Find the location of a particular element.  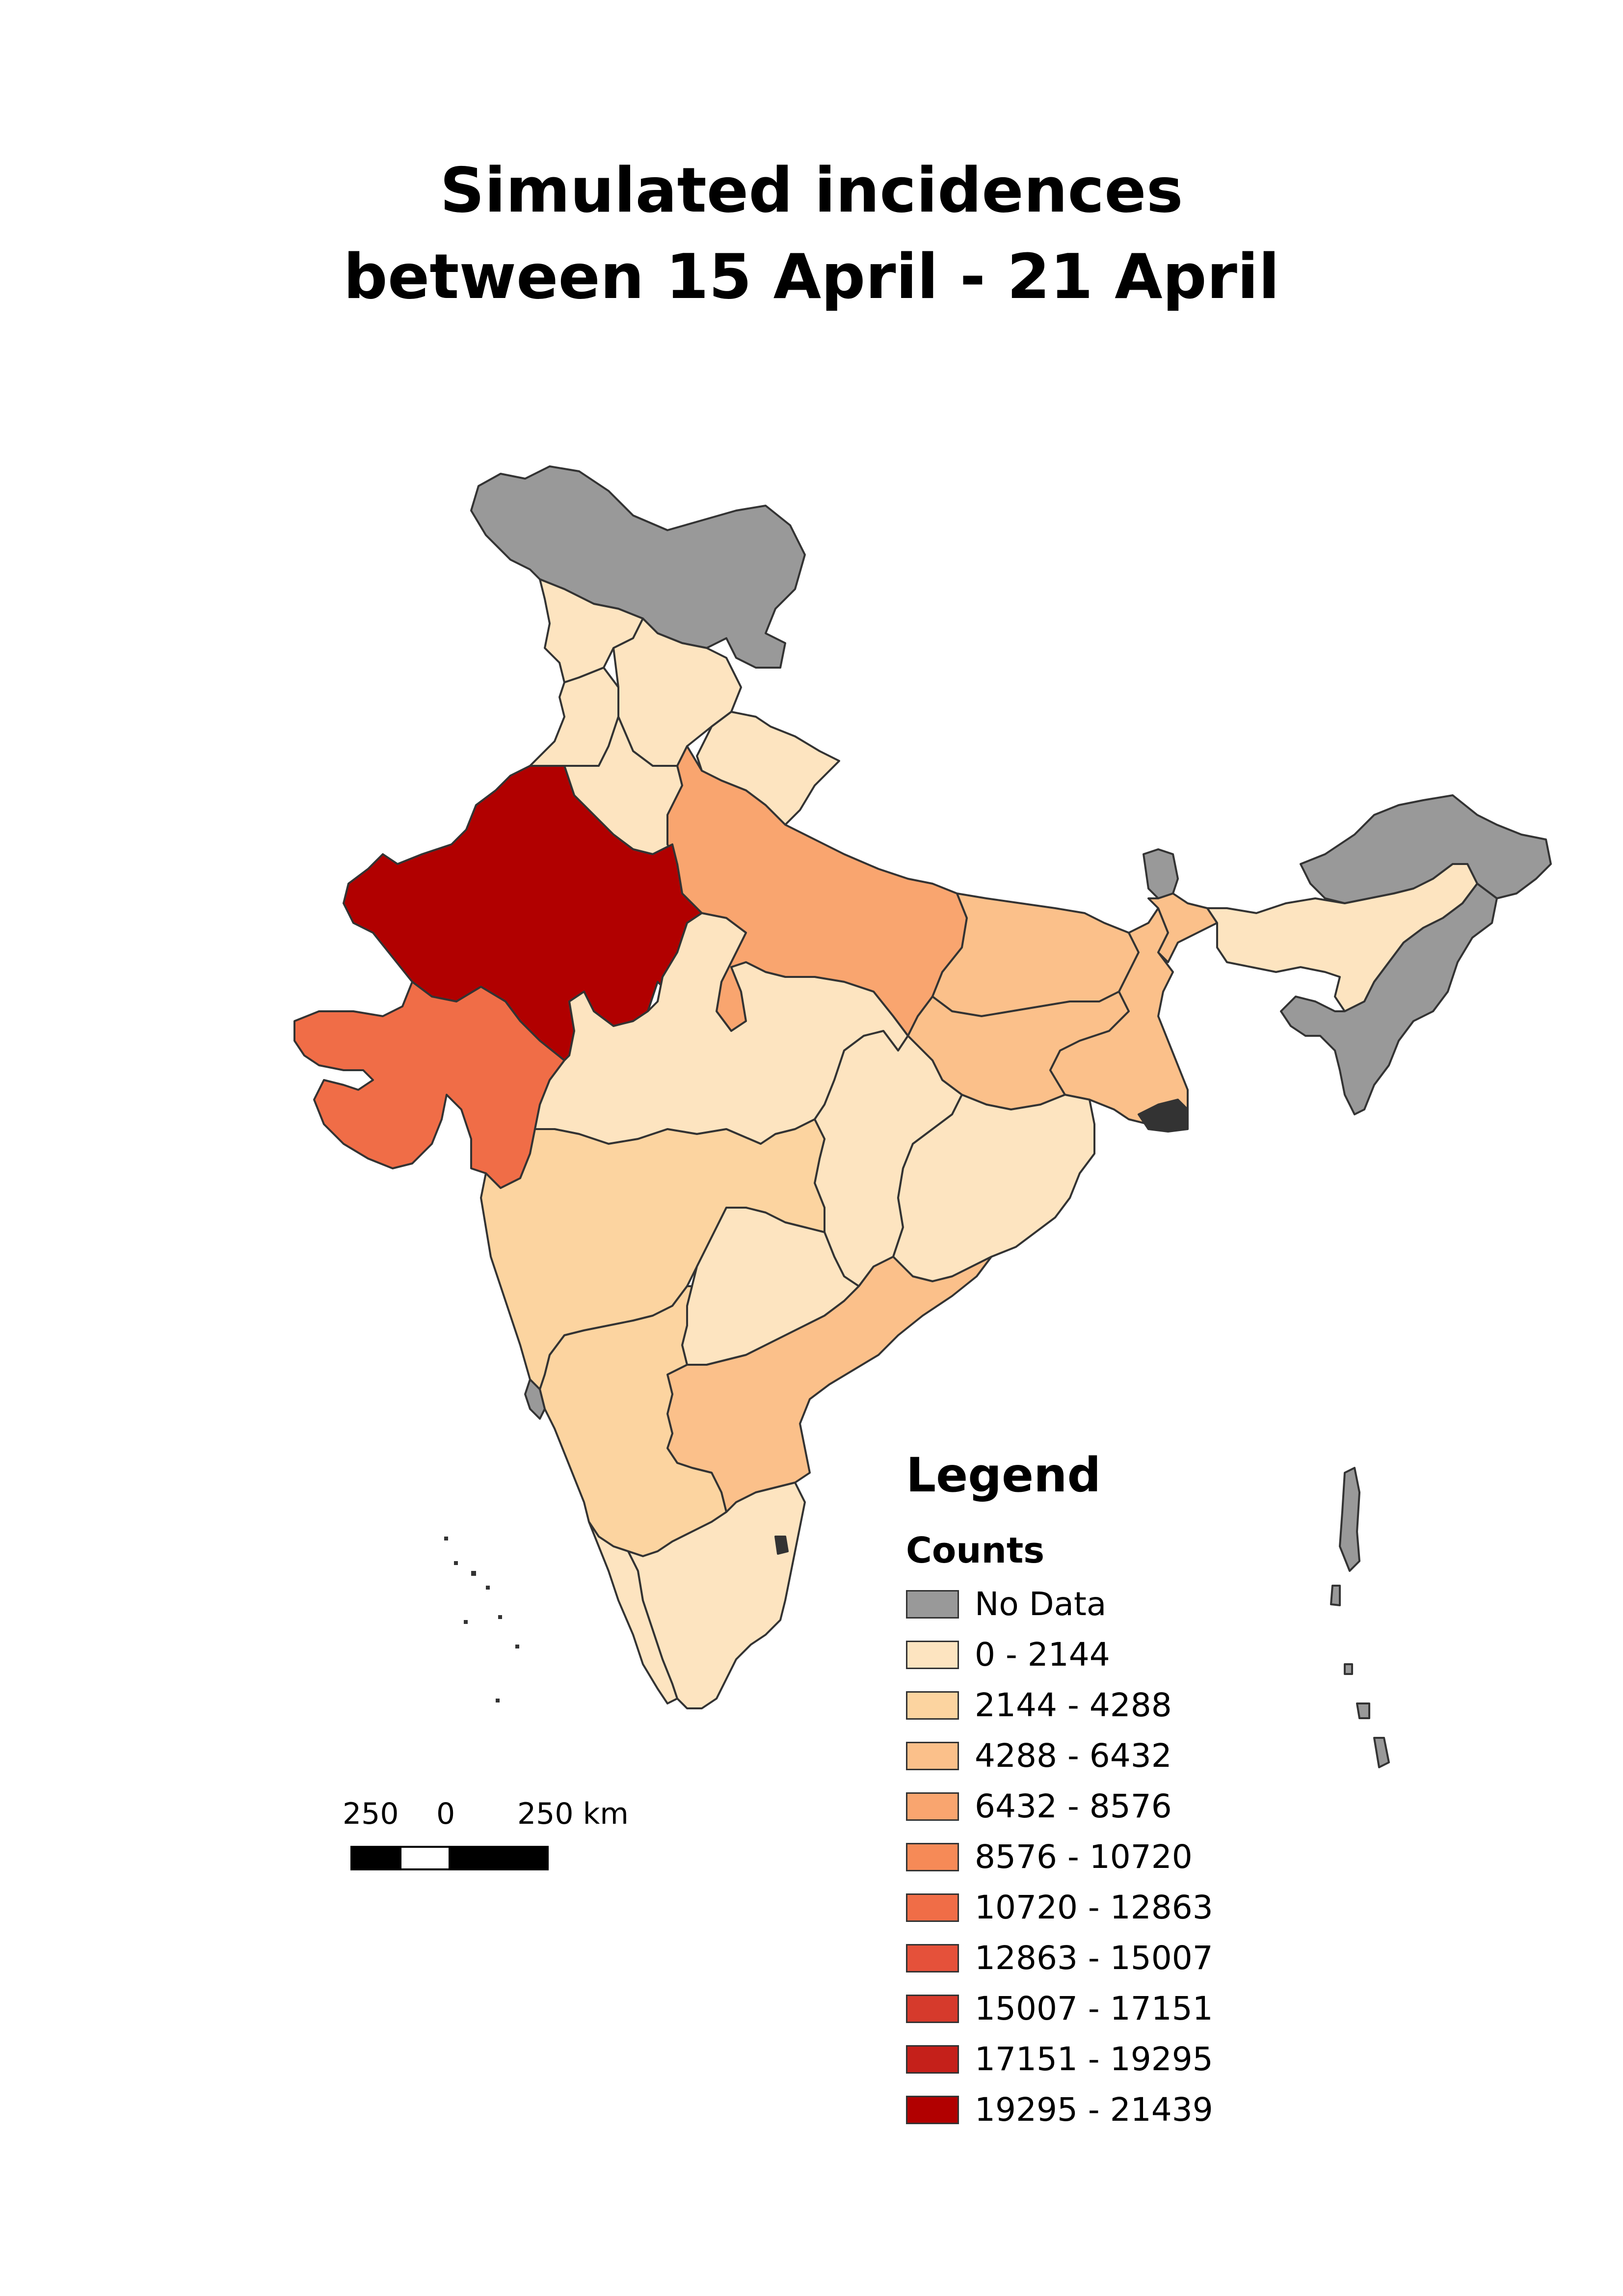

legend-title: Legend is located at coordinates (1003, 1475).